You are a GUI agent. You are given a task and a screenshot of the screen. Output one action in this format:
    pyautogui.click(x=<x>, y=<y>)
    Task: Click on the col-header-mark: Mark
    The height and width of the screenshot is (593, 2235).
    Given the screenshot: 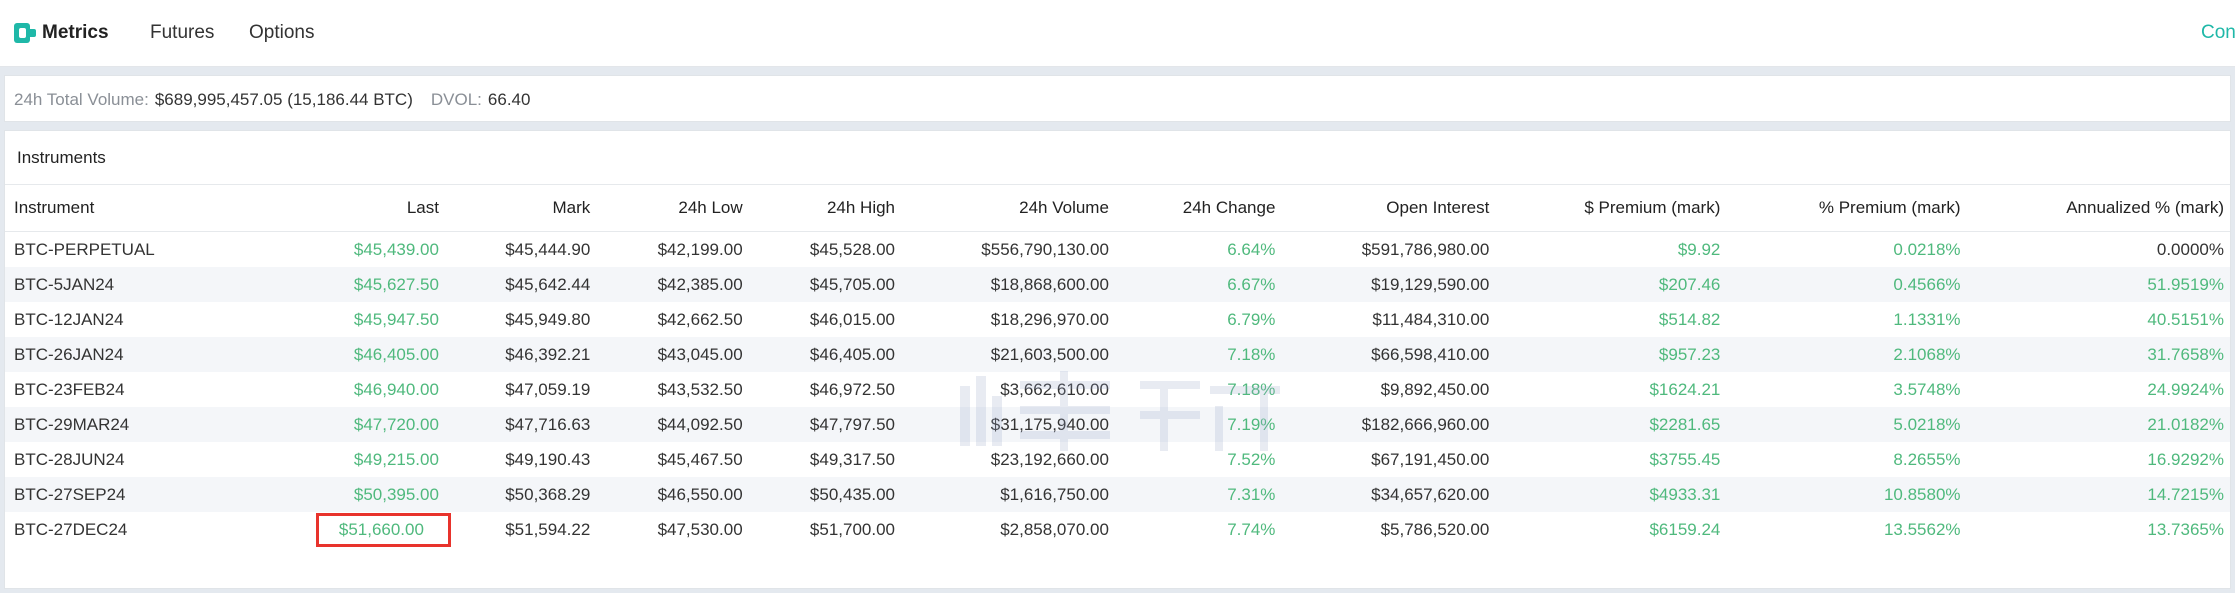 What is the action you would take?
    pyautogui.click(x=522, y=208)
    